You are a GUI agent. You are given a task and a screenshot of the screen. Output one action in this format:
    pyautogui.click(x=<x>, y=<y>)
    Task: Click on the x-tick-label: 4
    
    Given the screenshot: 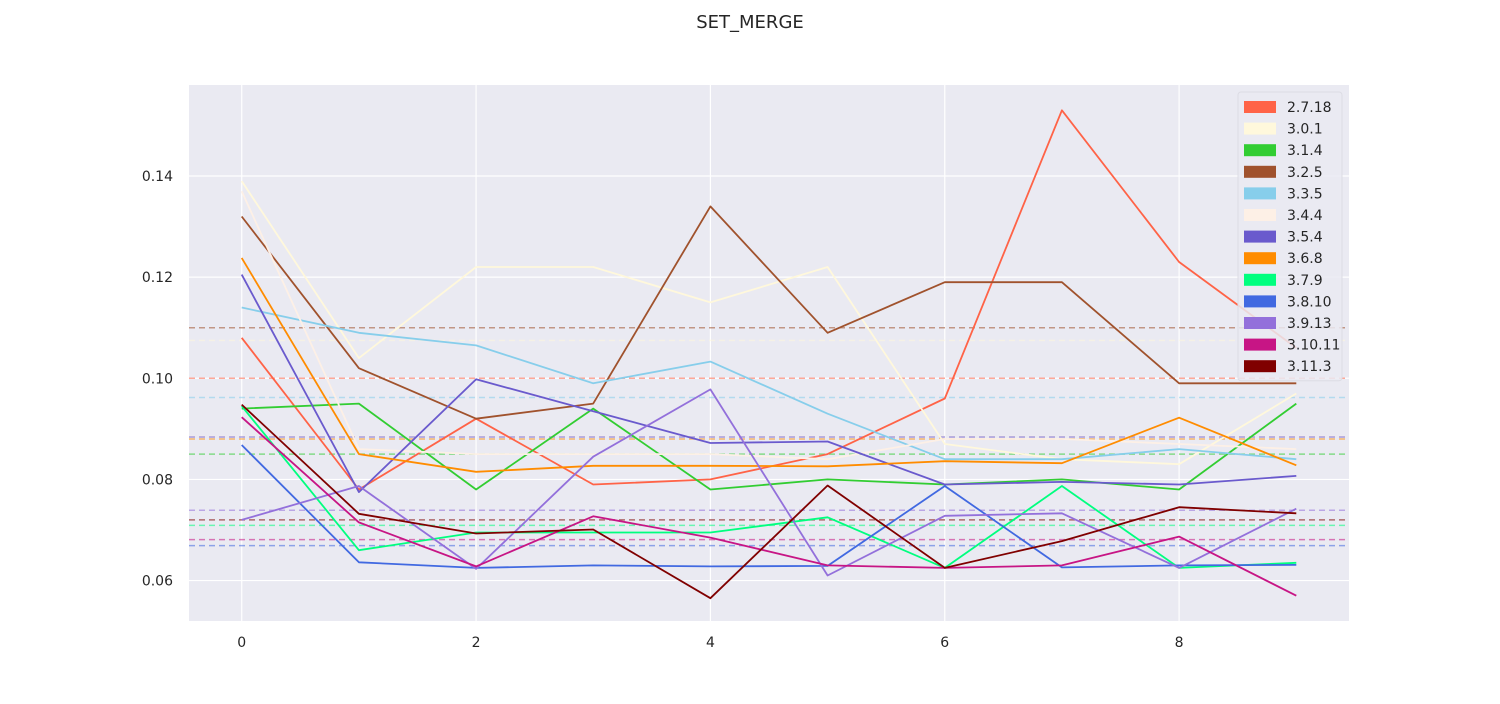 What is the action you would take?
    pyautogui.click(x=710, y=643)
    